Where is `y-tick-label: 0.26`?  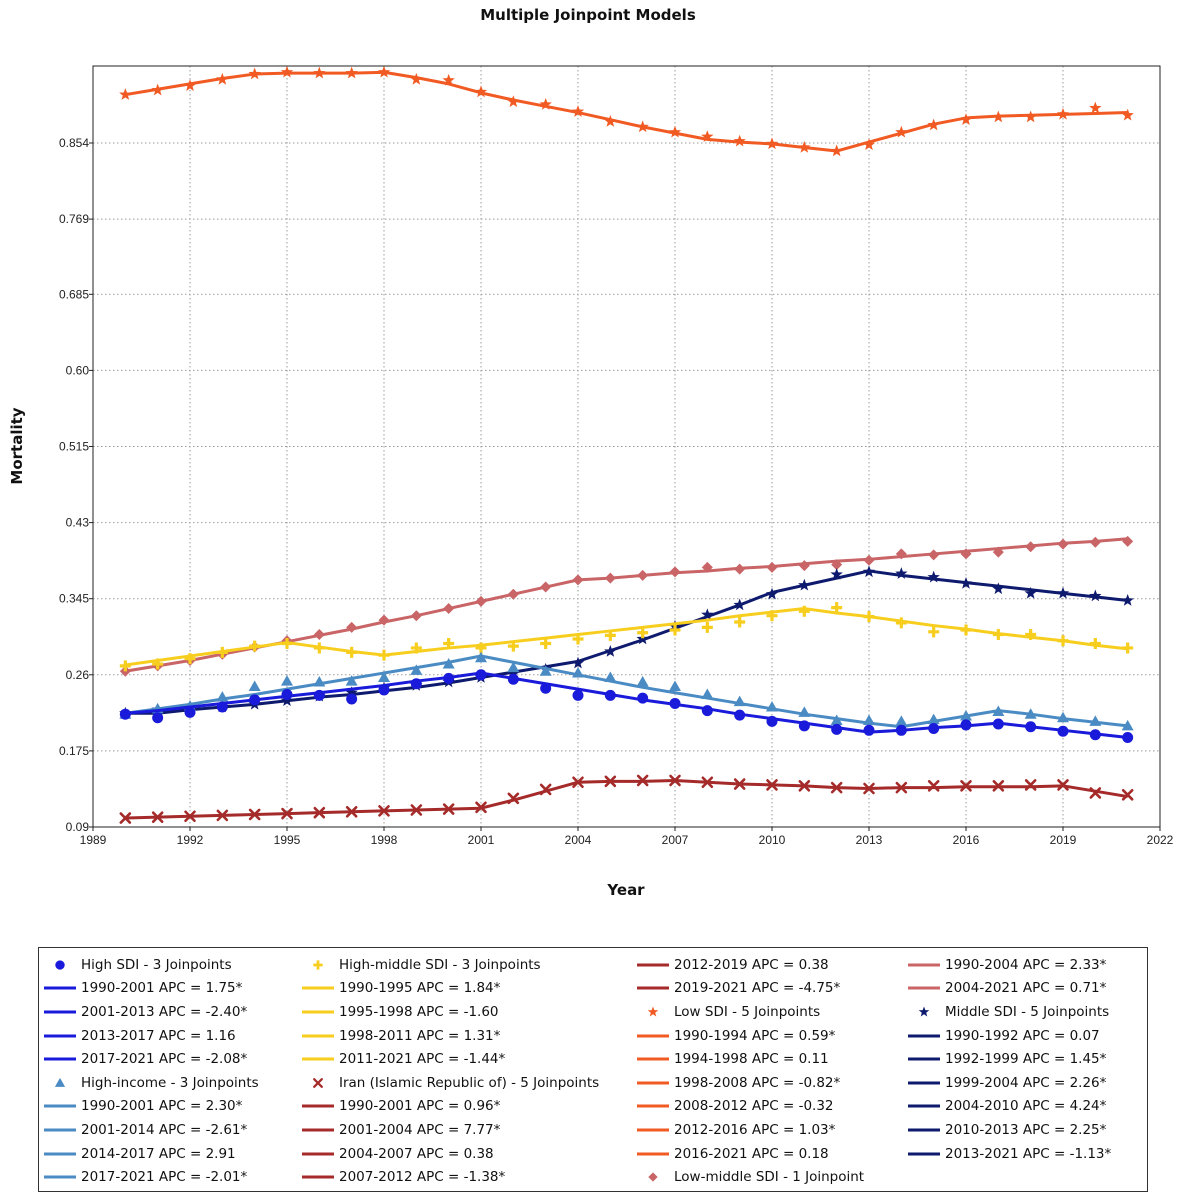 y-tick-label: 0.26 is located at coordinates (78, 675).